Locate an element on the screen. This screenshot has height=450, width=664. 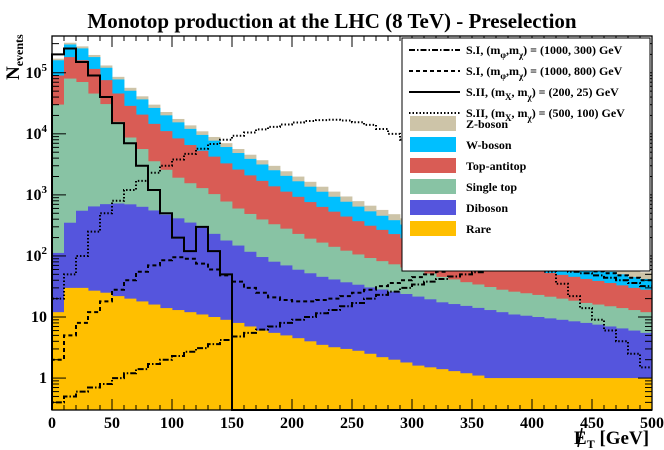
y-tick-label: 10⁵ is located at coordinates (37, 72).